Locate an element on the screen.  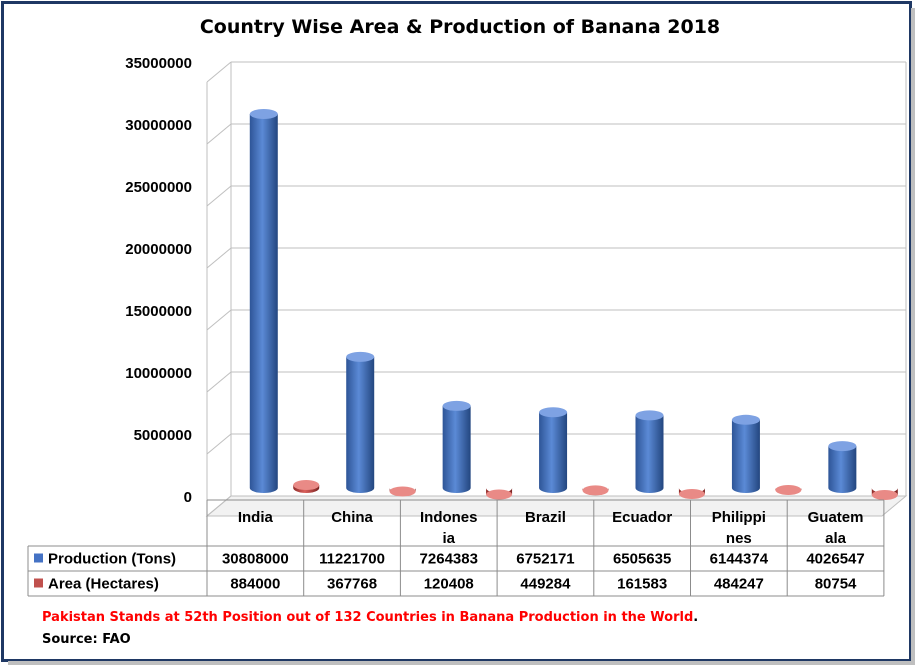
data-value: 884000 is located at coordinates (255, 584).